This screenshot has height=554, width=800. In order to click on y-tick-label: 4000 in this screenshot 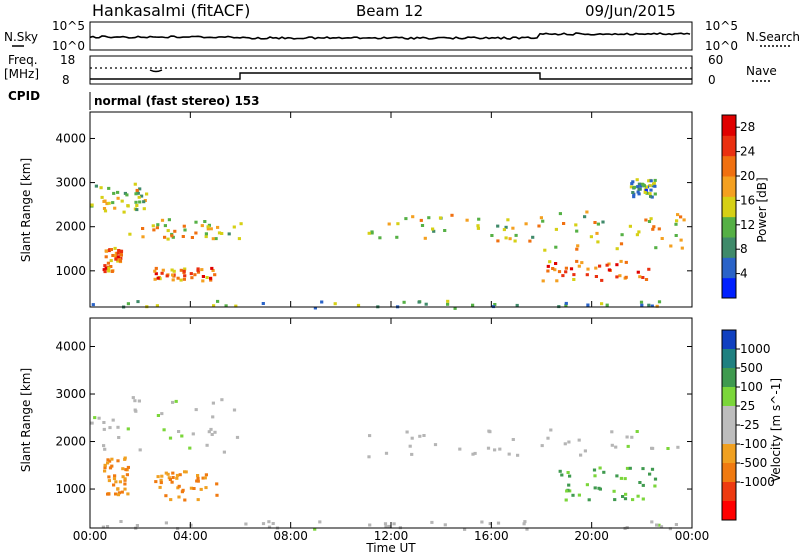, I will do `click(70, 347)`.